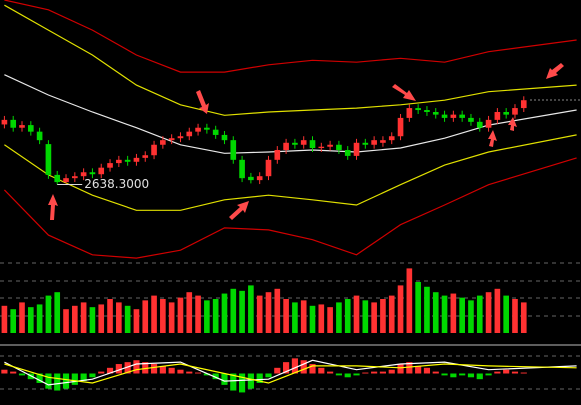  What do you see at coordinates (290, 373) in the screenshot?
I see `macd-line` at bounding box center [290, 373].